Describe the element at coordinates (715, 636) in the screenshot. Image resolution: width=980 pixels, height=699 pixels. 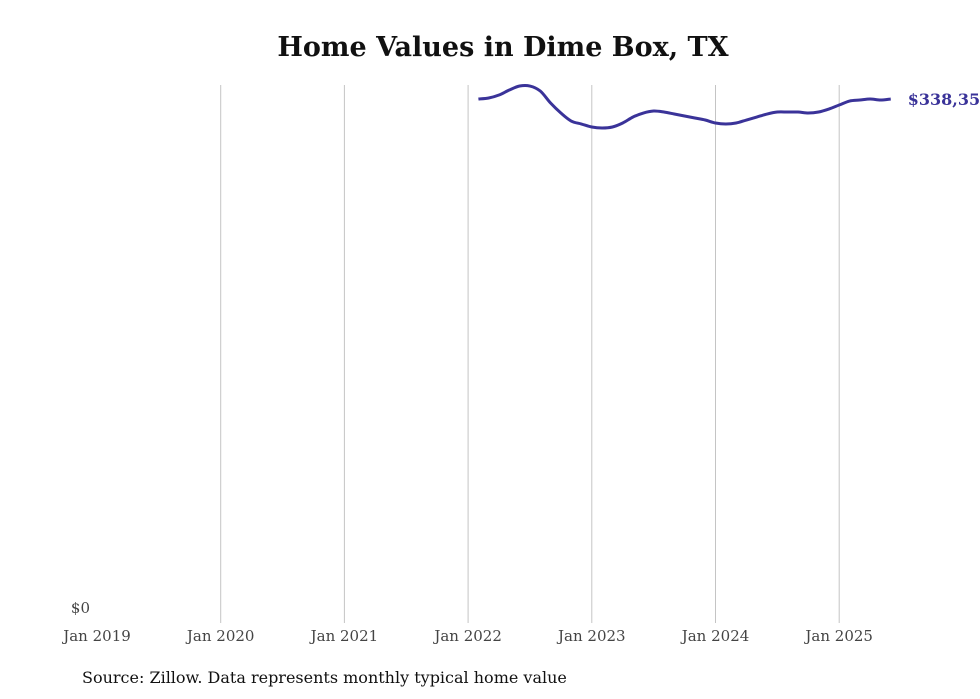
I see `x-tick-label: Jan 2024` at that location.